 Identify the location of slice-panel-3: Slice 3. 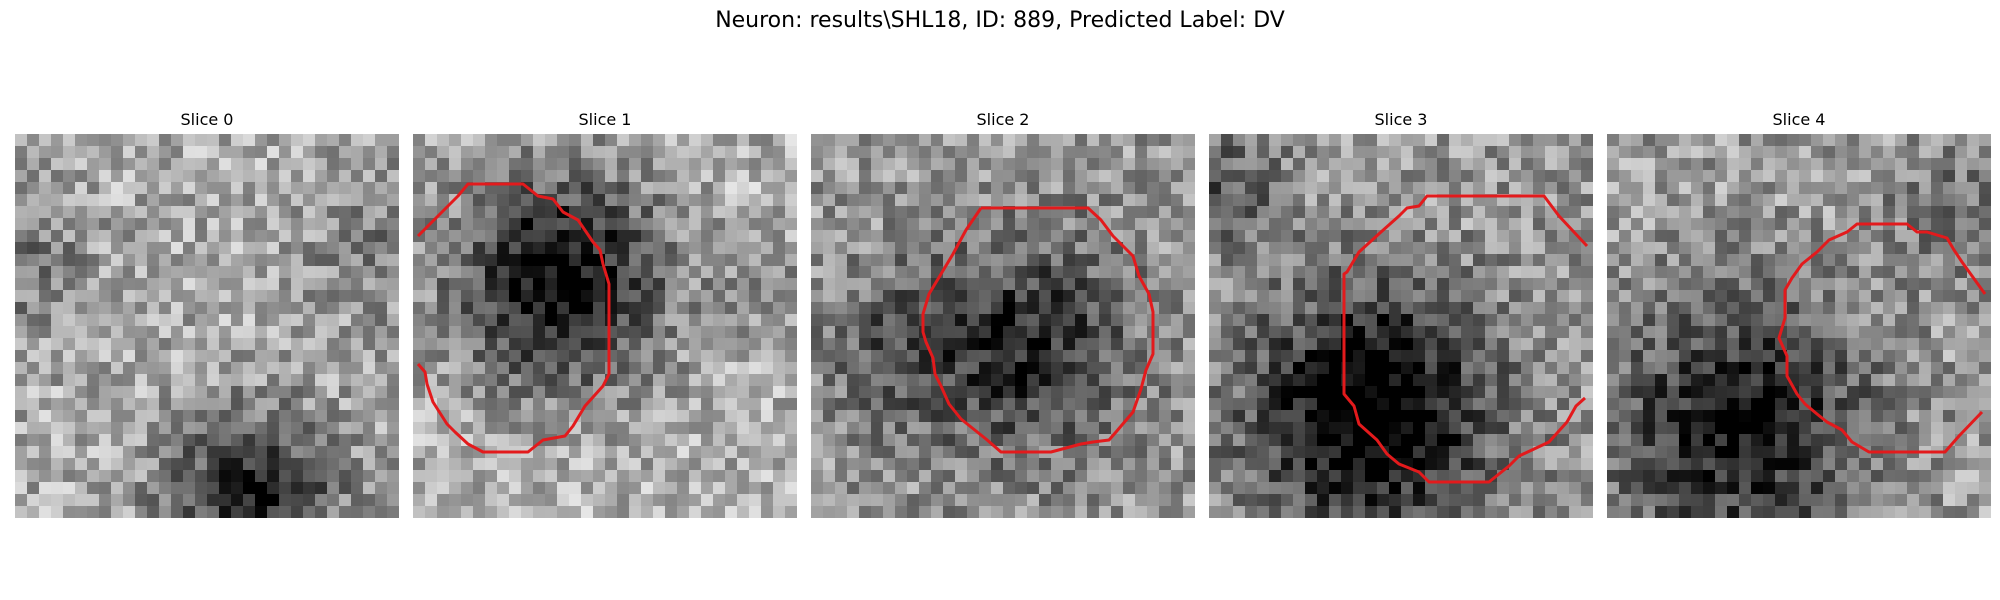
(1401, 313).